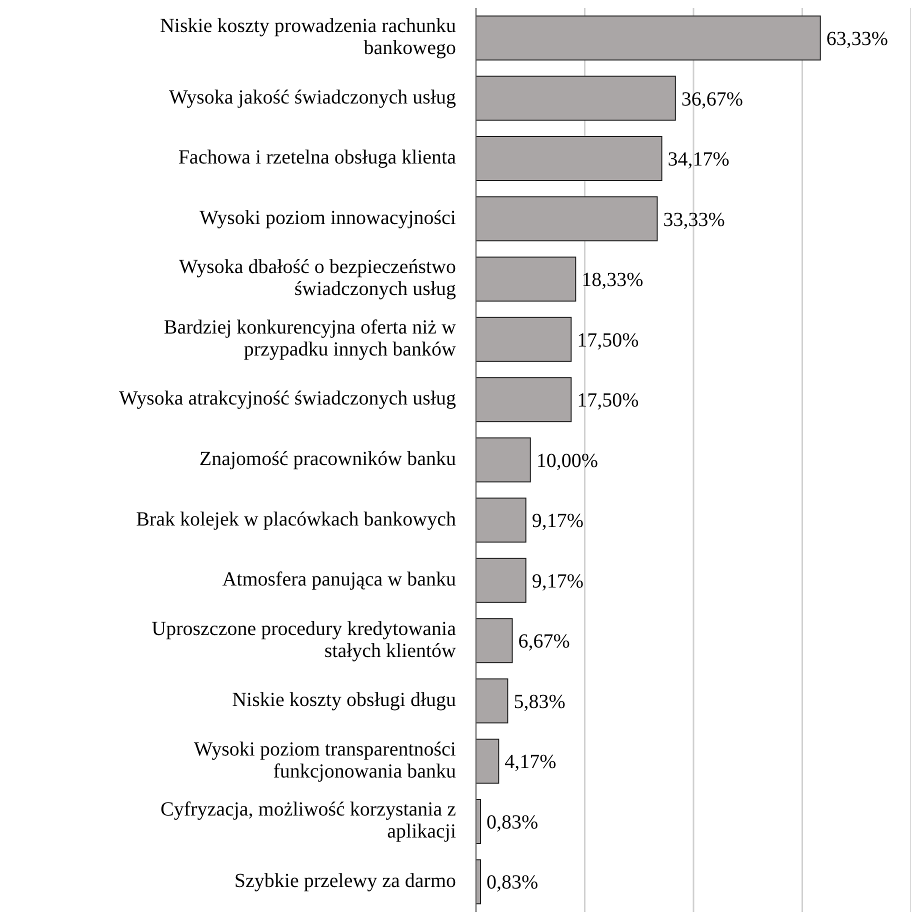  I want to click on data-label: 18,33%, so click(613, 280).